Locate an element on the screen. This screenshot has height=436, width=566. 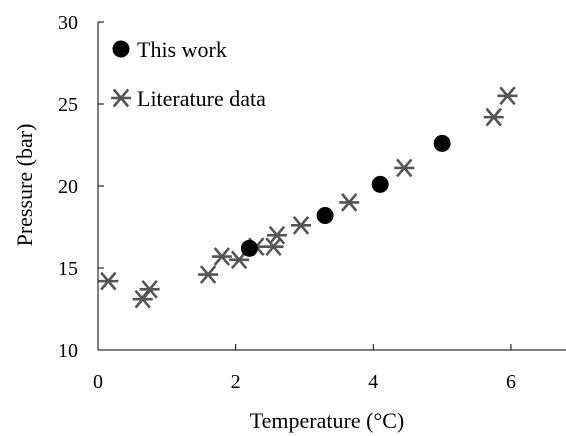
legend-entry-this-work: This work is located at coordinates (169, 49).